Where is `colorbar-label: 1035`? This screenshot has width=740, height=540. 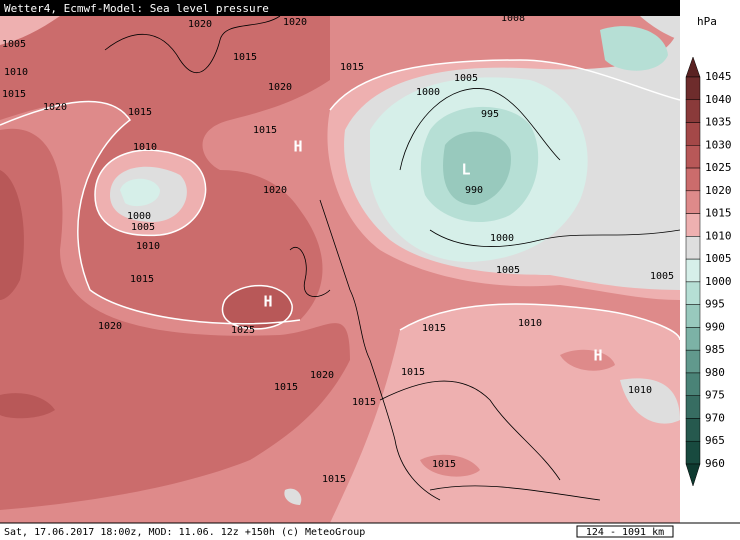
colorbar-label: 1035 is located at coordinates (718, 122).